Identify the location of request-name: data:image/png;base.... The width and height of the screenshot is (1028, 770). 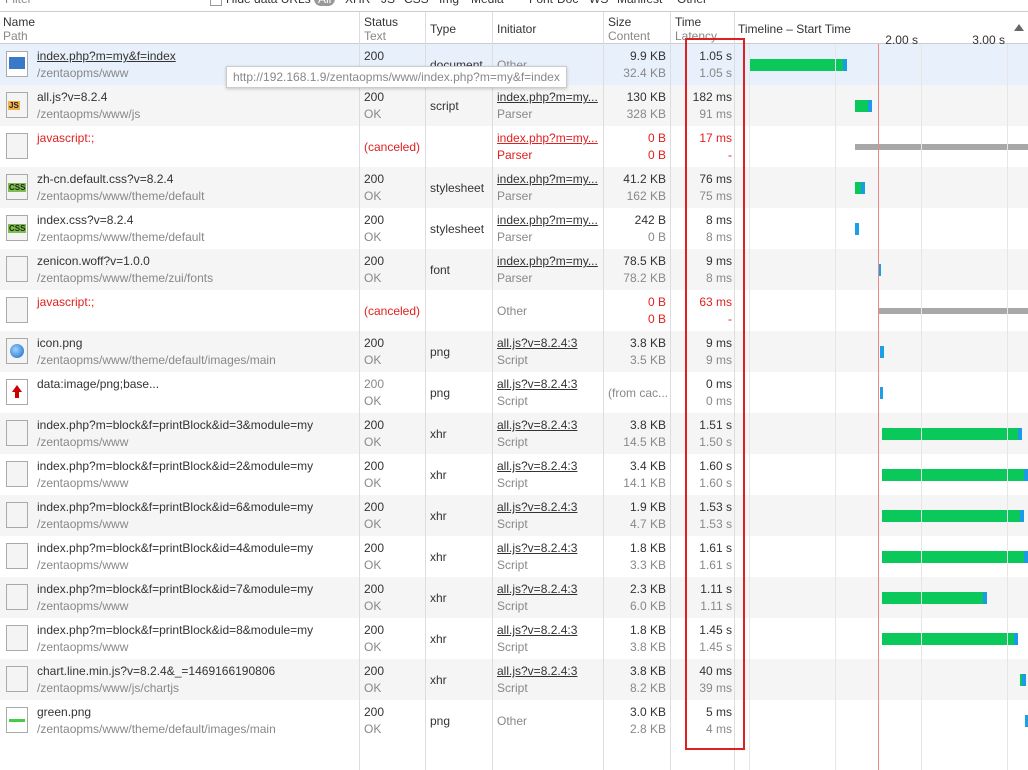
(98, 384).